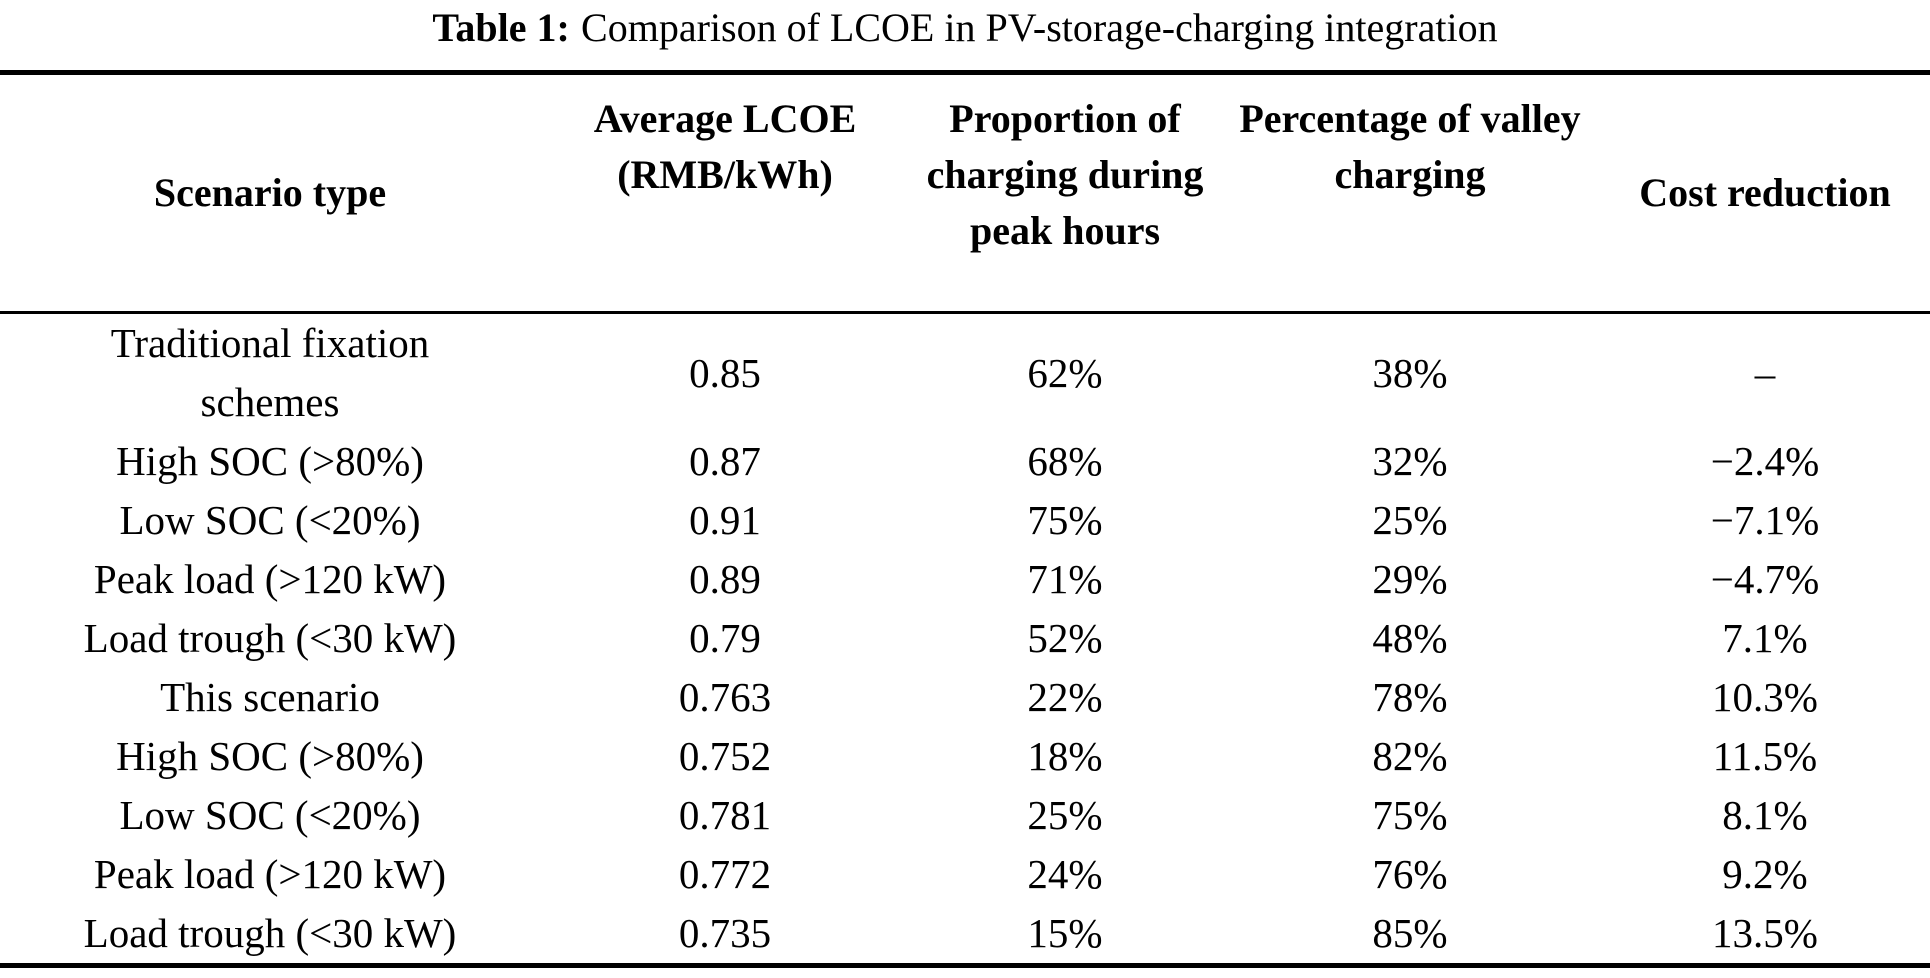 Image resolution: width=1930 pixels, height=978 pixels. Describe the element at coordinates (1065, 815) in the screenshot. I see `cell-peak: 25%` at that location.